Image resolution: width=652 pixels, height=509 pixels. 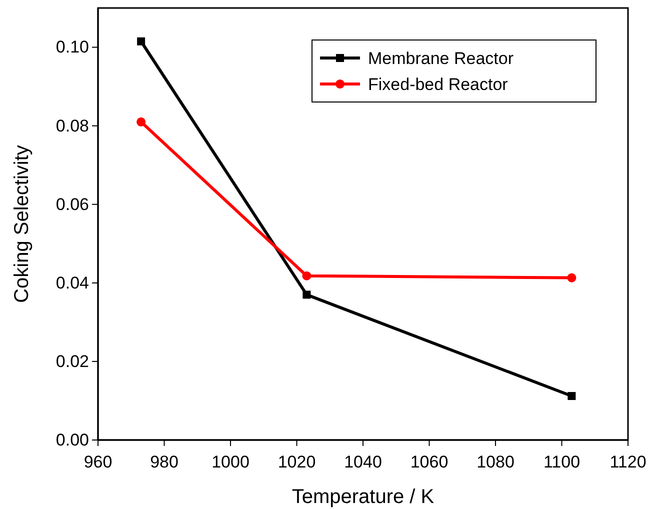 What do you see at coordinates (628, 462) in the screenshot?
I see `x-tick-label: 1120` at bounding box center [628, 462].